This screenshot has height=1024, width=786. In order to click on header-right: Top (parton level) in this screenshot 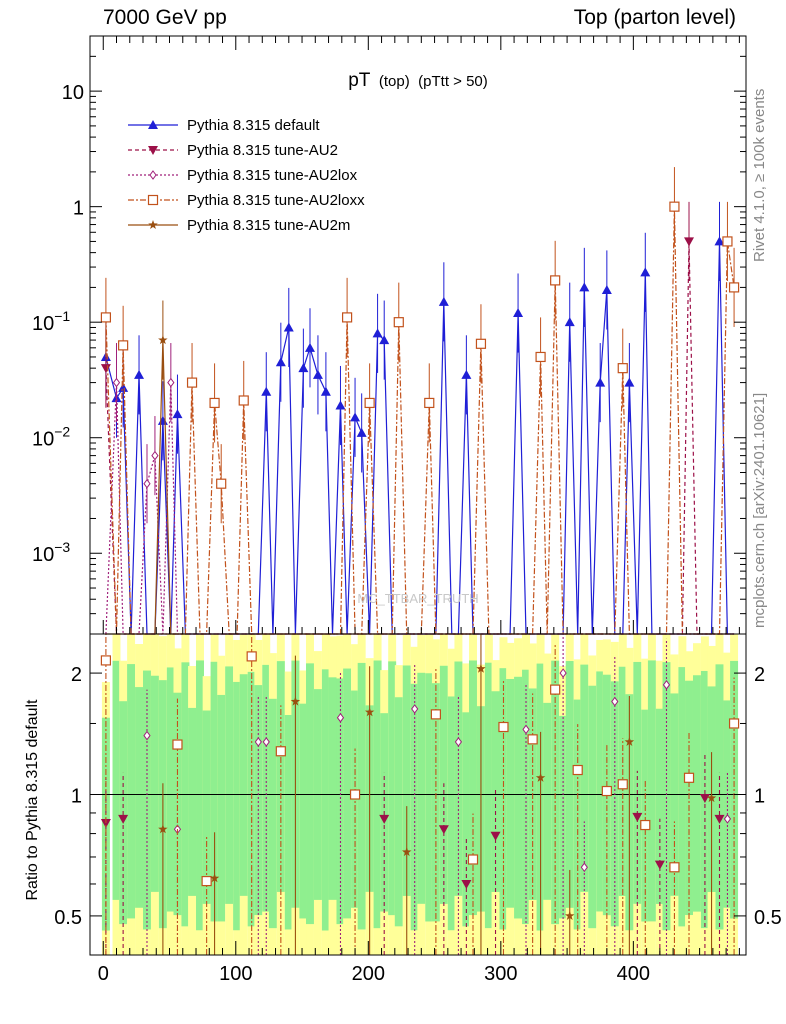, I will do `click(654, 17)`.